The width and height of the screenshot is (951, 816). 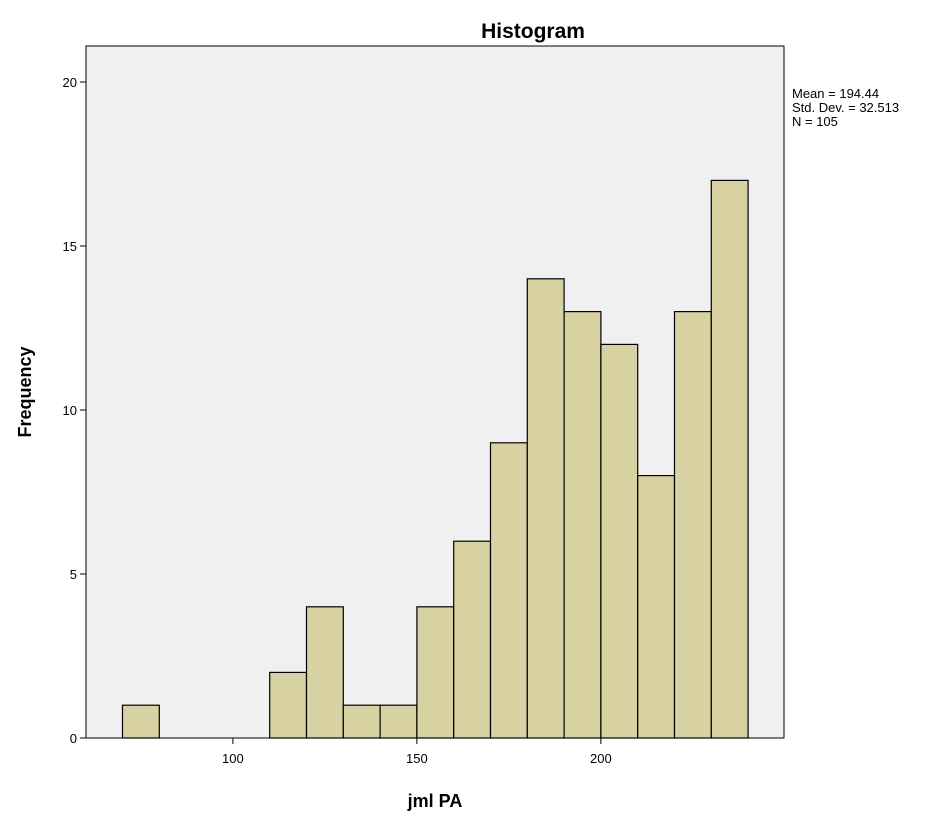 I want to click on stats-n: N = 105, so click(x=815, y=121).